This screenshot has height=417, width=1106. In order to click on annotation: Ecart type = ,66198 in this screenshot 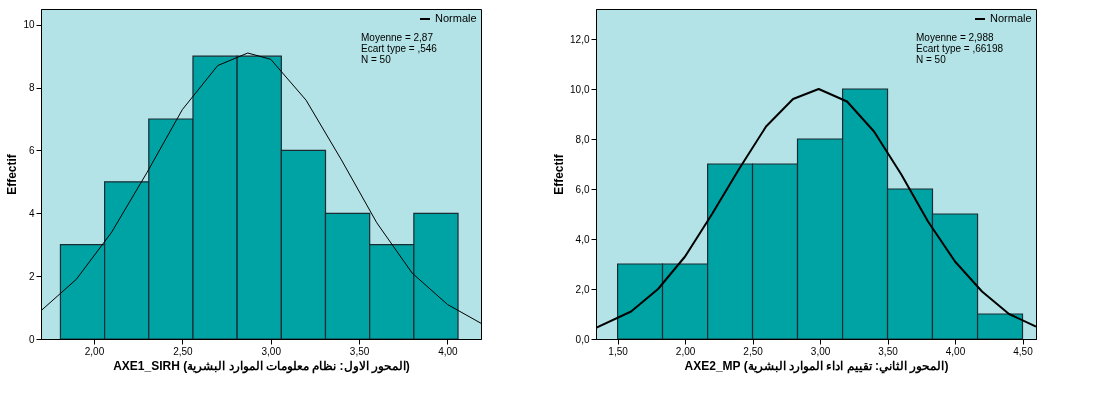, I will do `click(960, 48)`.